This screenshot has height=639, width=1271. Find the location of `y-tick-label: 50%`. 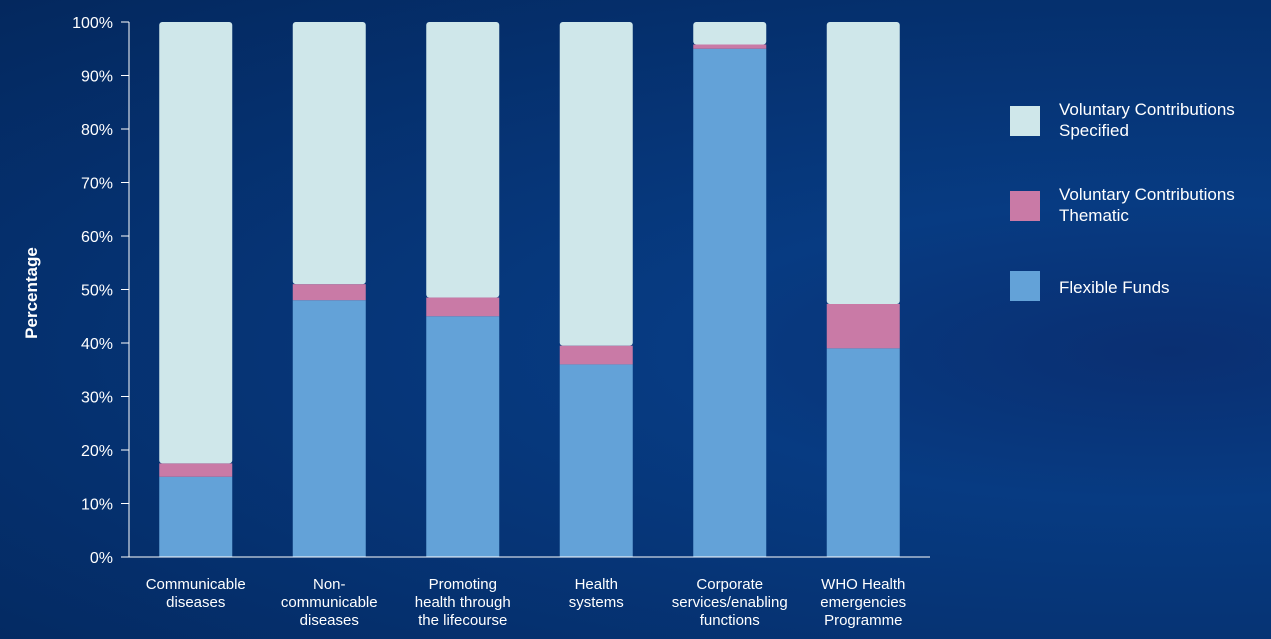

y-tick-label: 50% is located at coordinates (97, 291).